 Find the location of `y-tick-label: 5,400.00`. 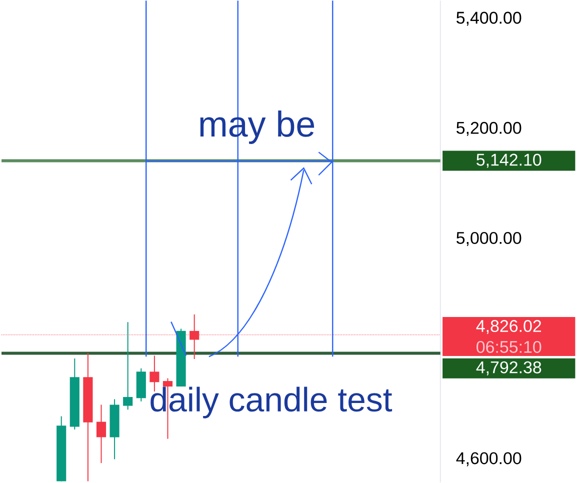

y-tick-label: 5,400.00 is located at coordinates (489, 19).